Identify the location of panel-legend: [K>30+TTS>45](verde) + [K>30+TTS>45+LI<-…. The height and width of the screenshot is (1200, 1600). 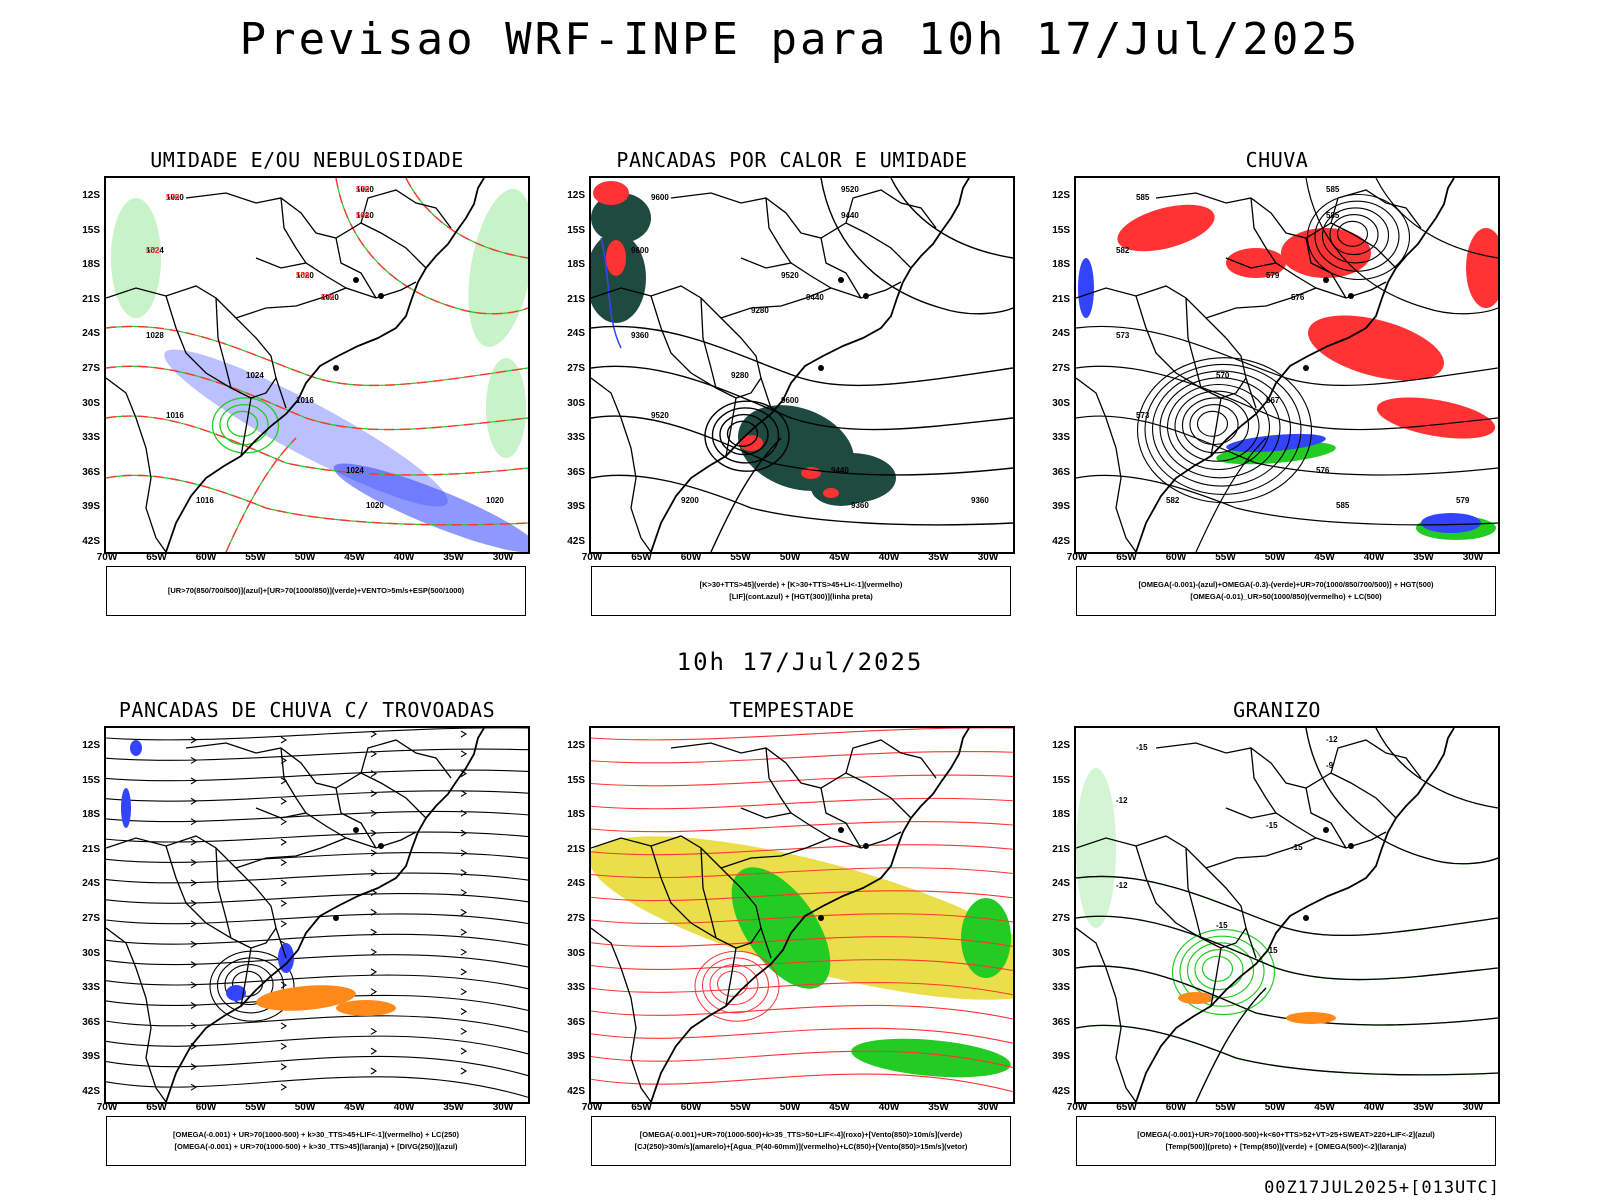
(801, 591).